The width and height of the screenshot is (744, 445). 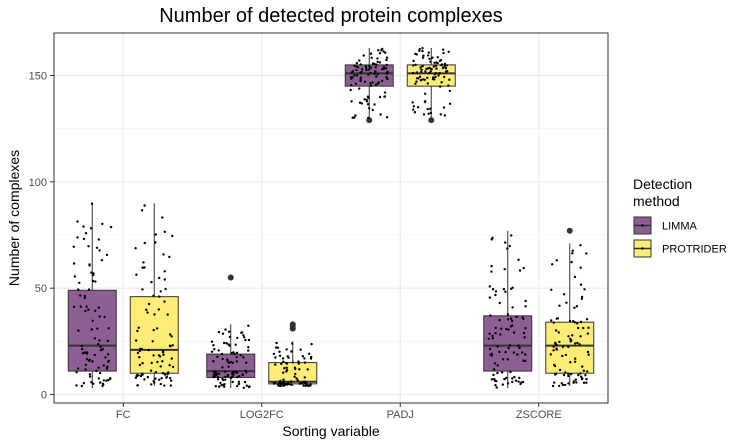 I want to click on x-tick-label: PADJ, so click(x=400, y=415).